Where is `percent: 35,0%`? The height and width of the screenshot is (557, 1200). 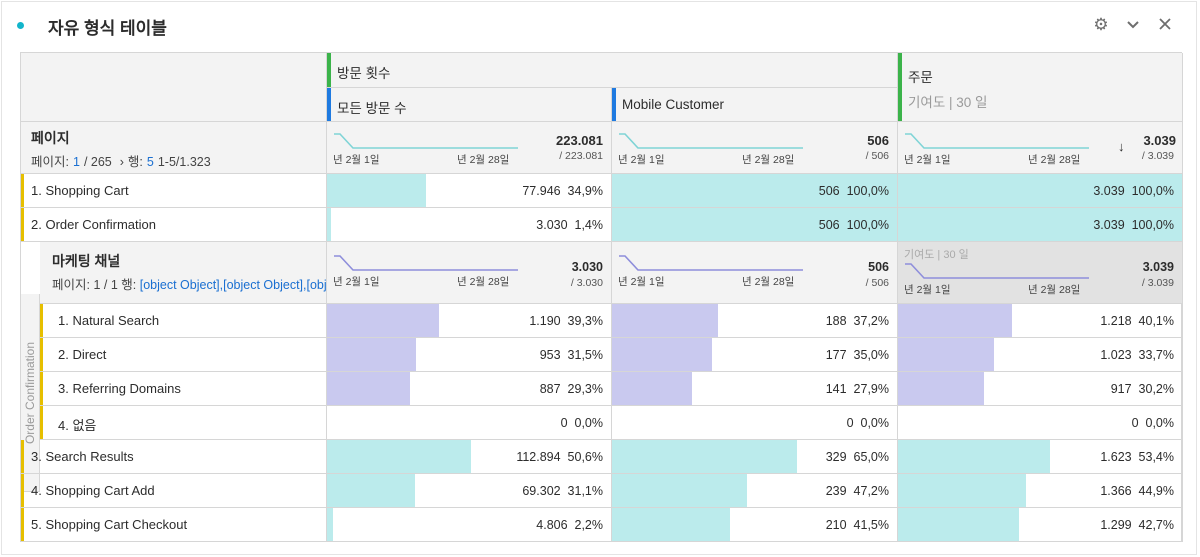 percent: 35,0% is located at coordinates (871, 355).